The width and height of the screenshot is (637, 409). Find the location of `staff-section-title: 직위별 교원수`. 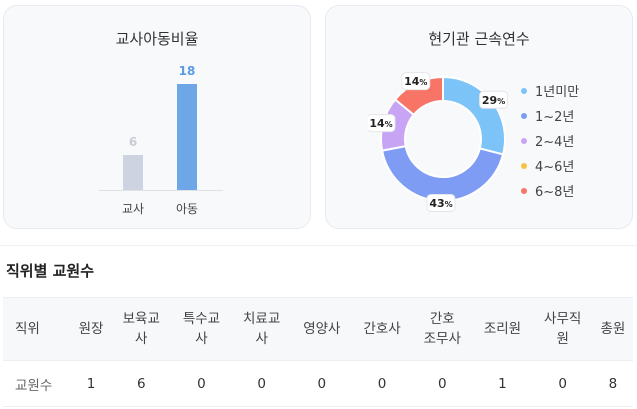

staff-section-title: 직위별 교원수 is located at coordinates (50, 271).